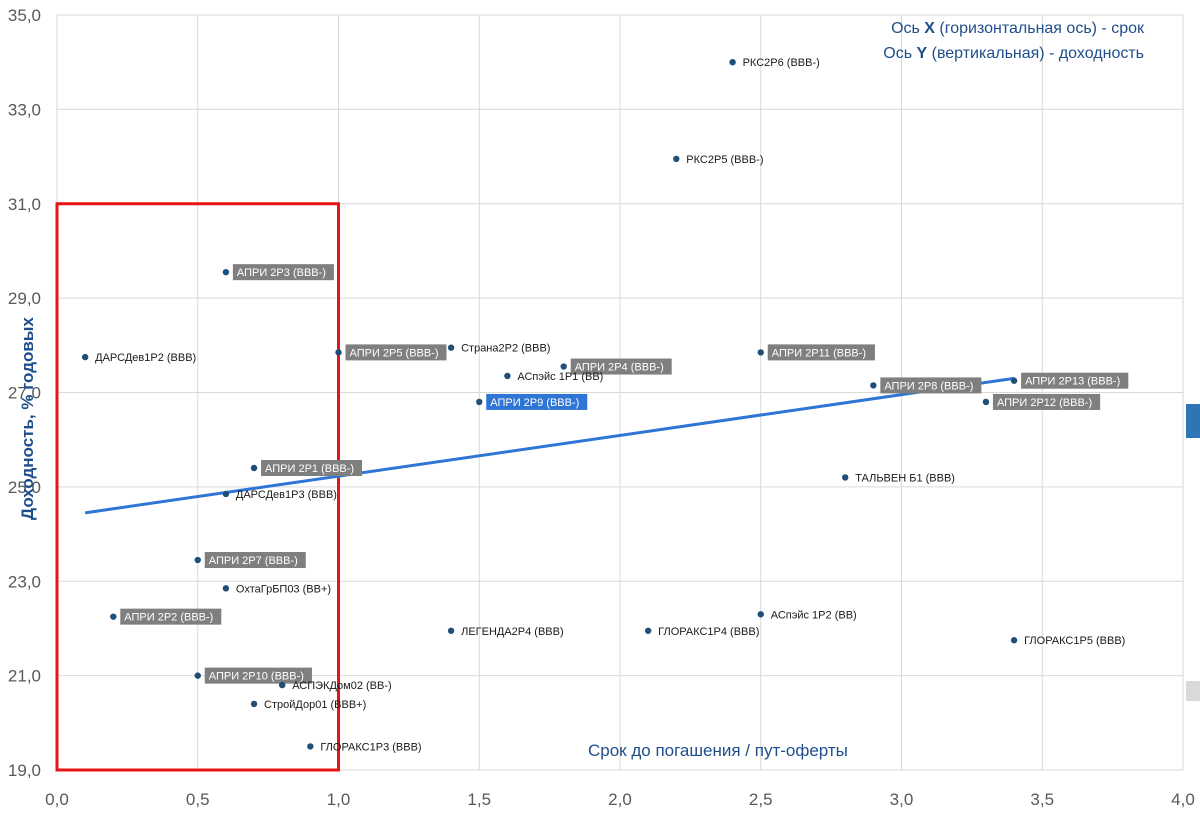 The width and height of the screenshot is (1200, 815). I want to click on data-point: ГЛОРАКС1Р3 (BBB), so click(364, 747).